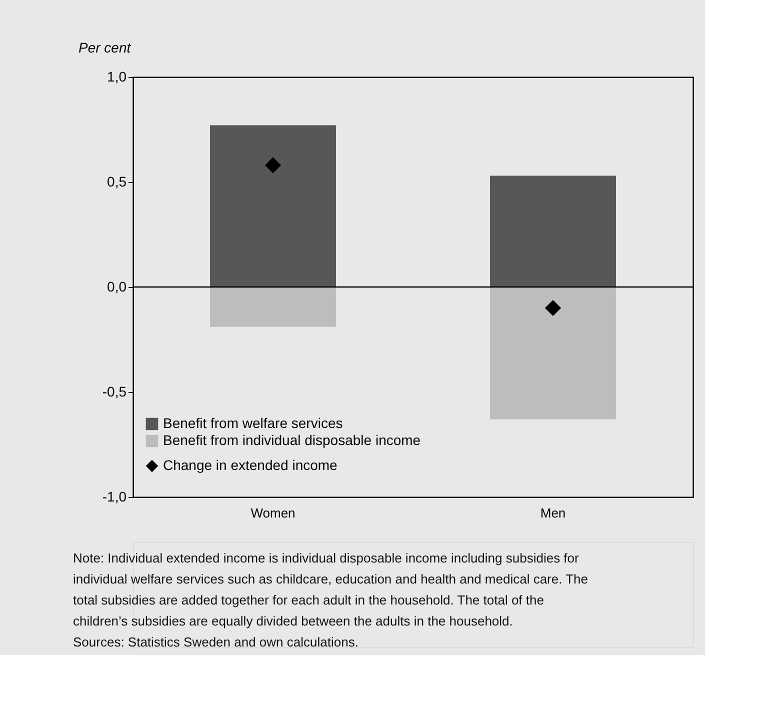 The image size is (765, 720). Describe the element at coordinates (114, 496) in the screenshot. I see `y-tick-label: -1,0` at that location.